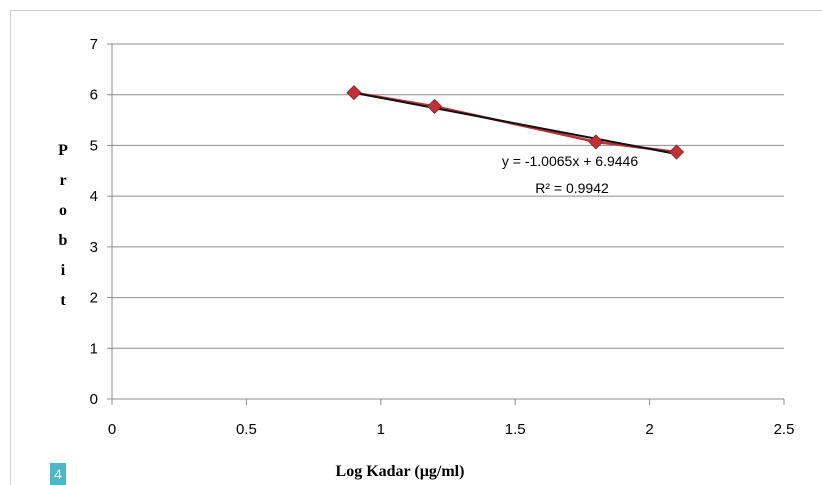 The image size is (822, 485). I want to click on y-axis-label-letter-4: i, so click(63, 270).